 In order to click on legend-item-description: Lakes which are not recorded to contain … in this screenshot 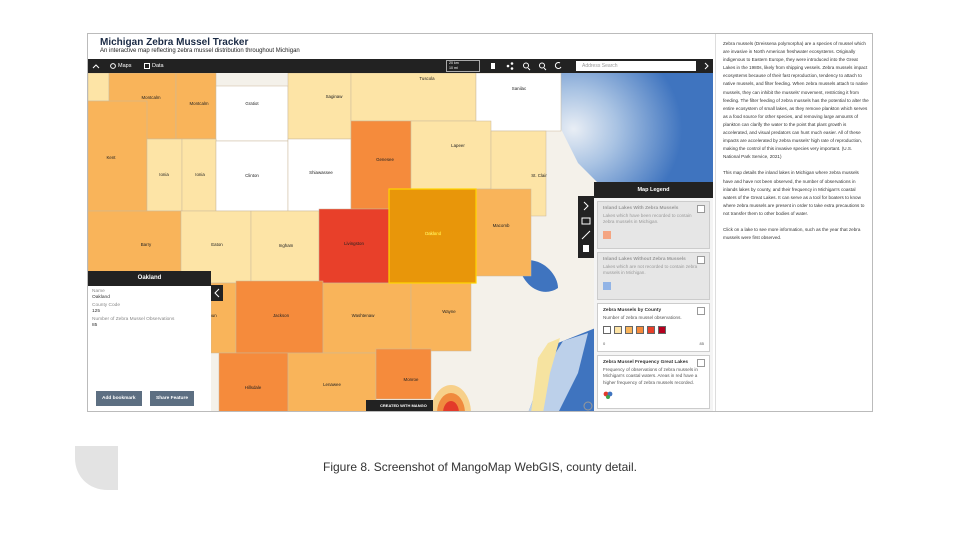, I will do `click(650, 269)`.